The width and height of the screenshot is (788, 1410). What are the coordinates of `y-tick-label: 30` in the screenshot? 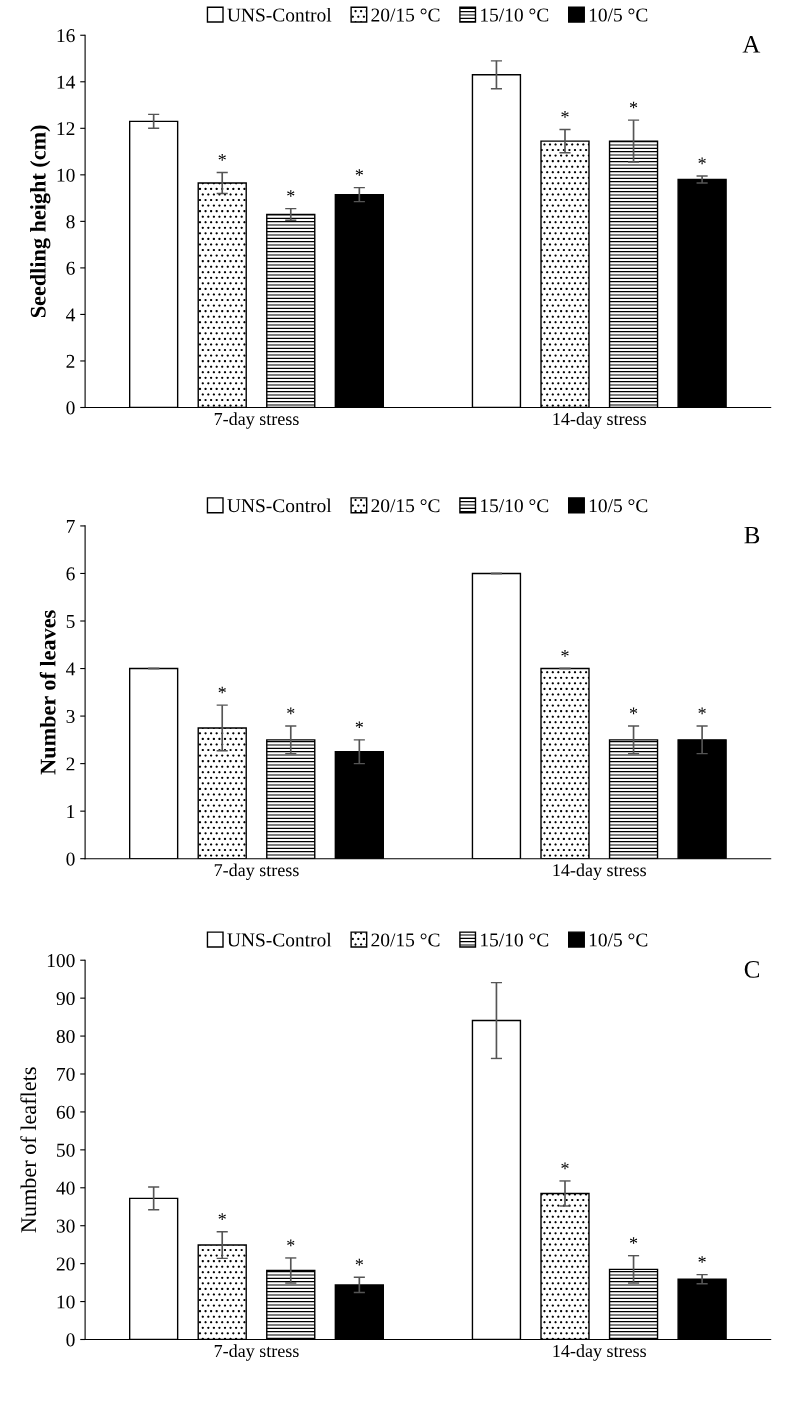 It's located at (65, 1226).